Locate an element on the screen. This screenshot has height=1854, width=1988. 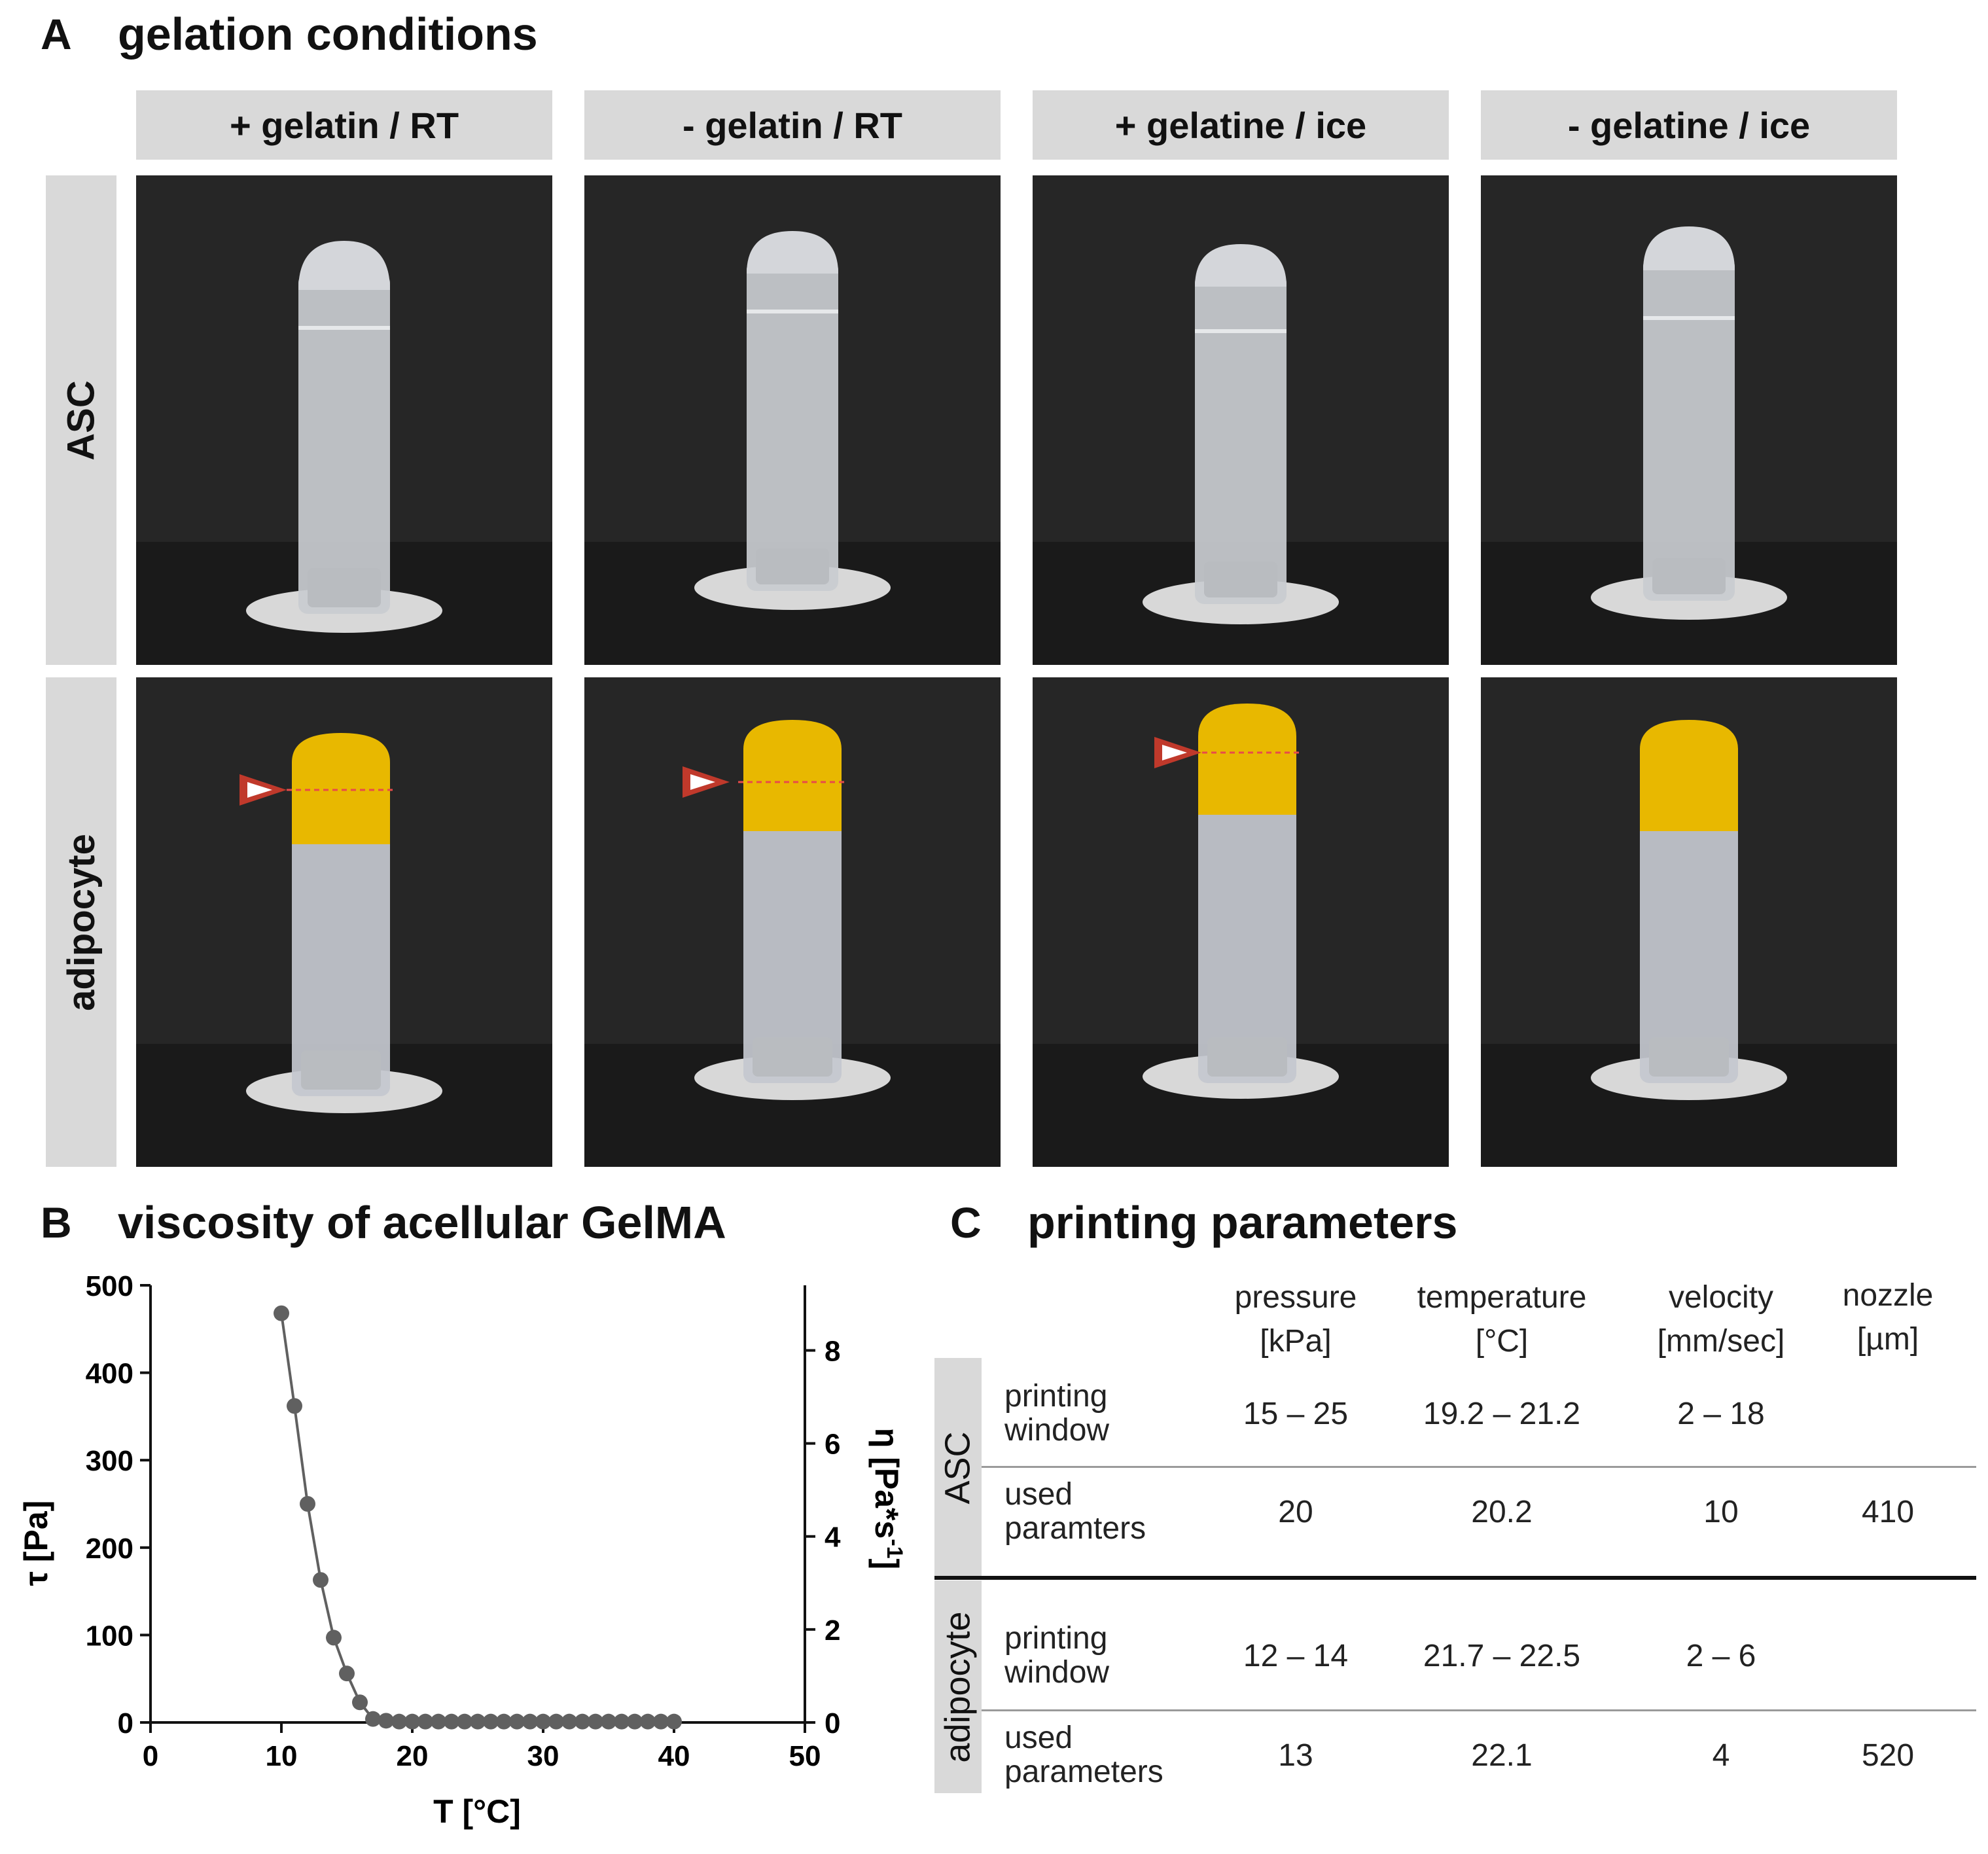
y-tick-label: 200 is located at coordinates (109, 1549).